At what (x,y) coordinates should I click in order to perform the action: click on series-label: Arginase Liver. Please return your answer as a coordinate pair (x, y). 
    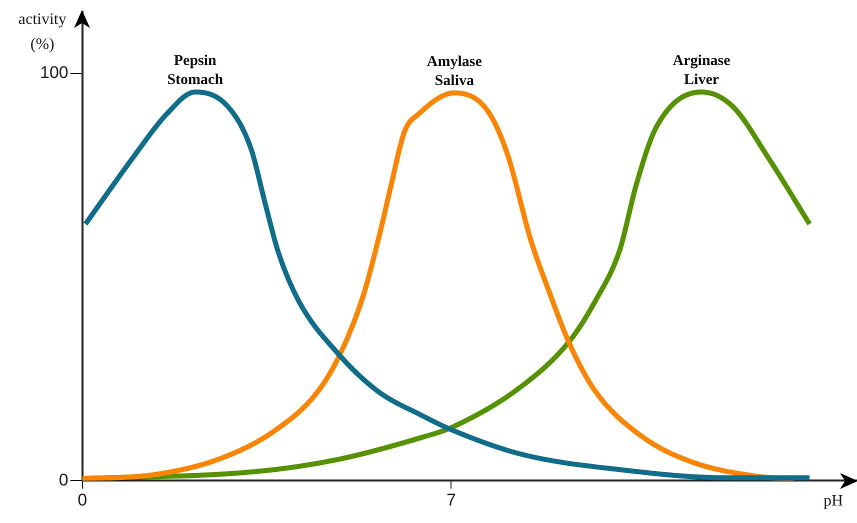
    Looking at the image, I should click on (701, 70).